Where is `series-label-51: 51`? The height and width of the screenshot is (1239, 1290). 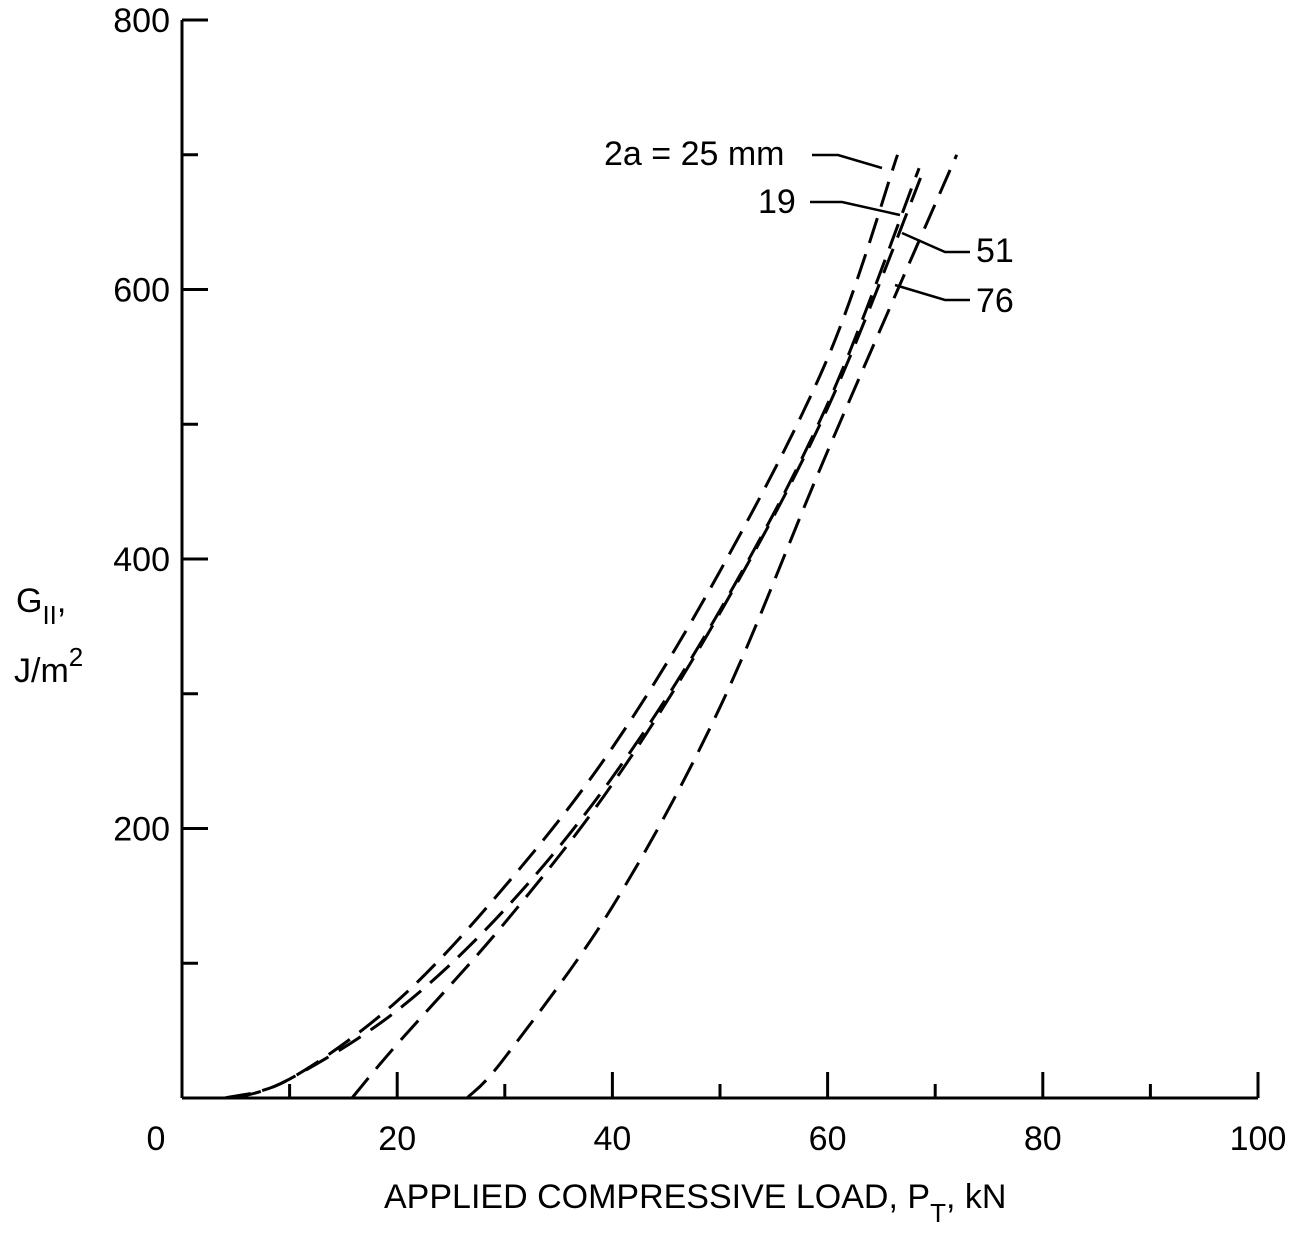
series-label-51: 51 is located at coordinates (995, 251).